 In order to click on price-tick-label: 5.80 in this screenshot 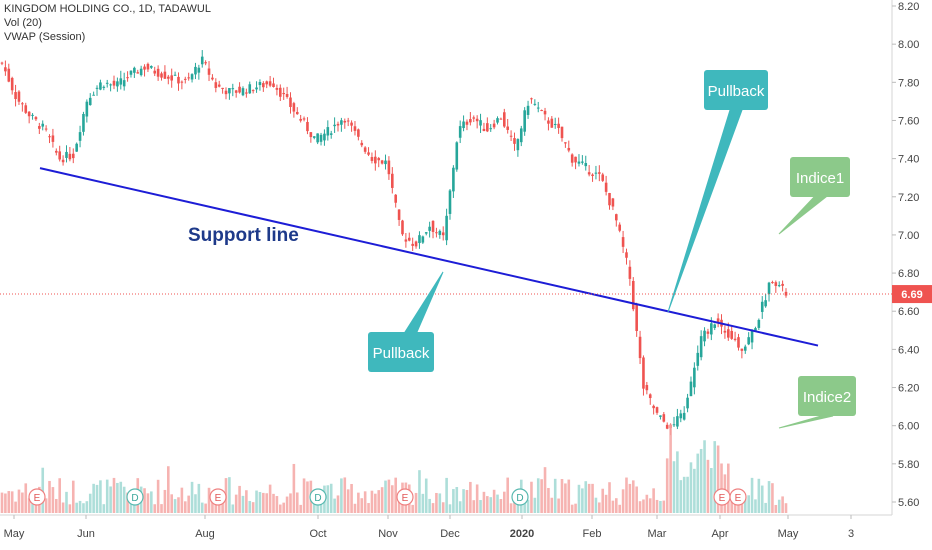, I will do `click(908, 465)`.